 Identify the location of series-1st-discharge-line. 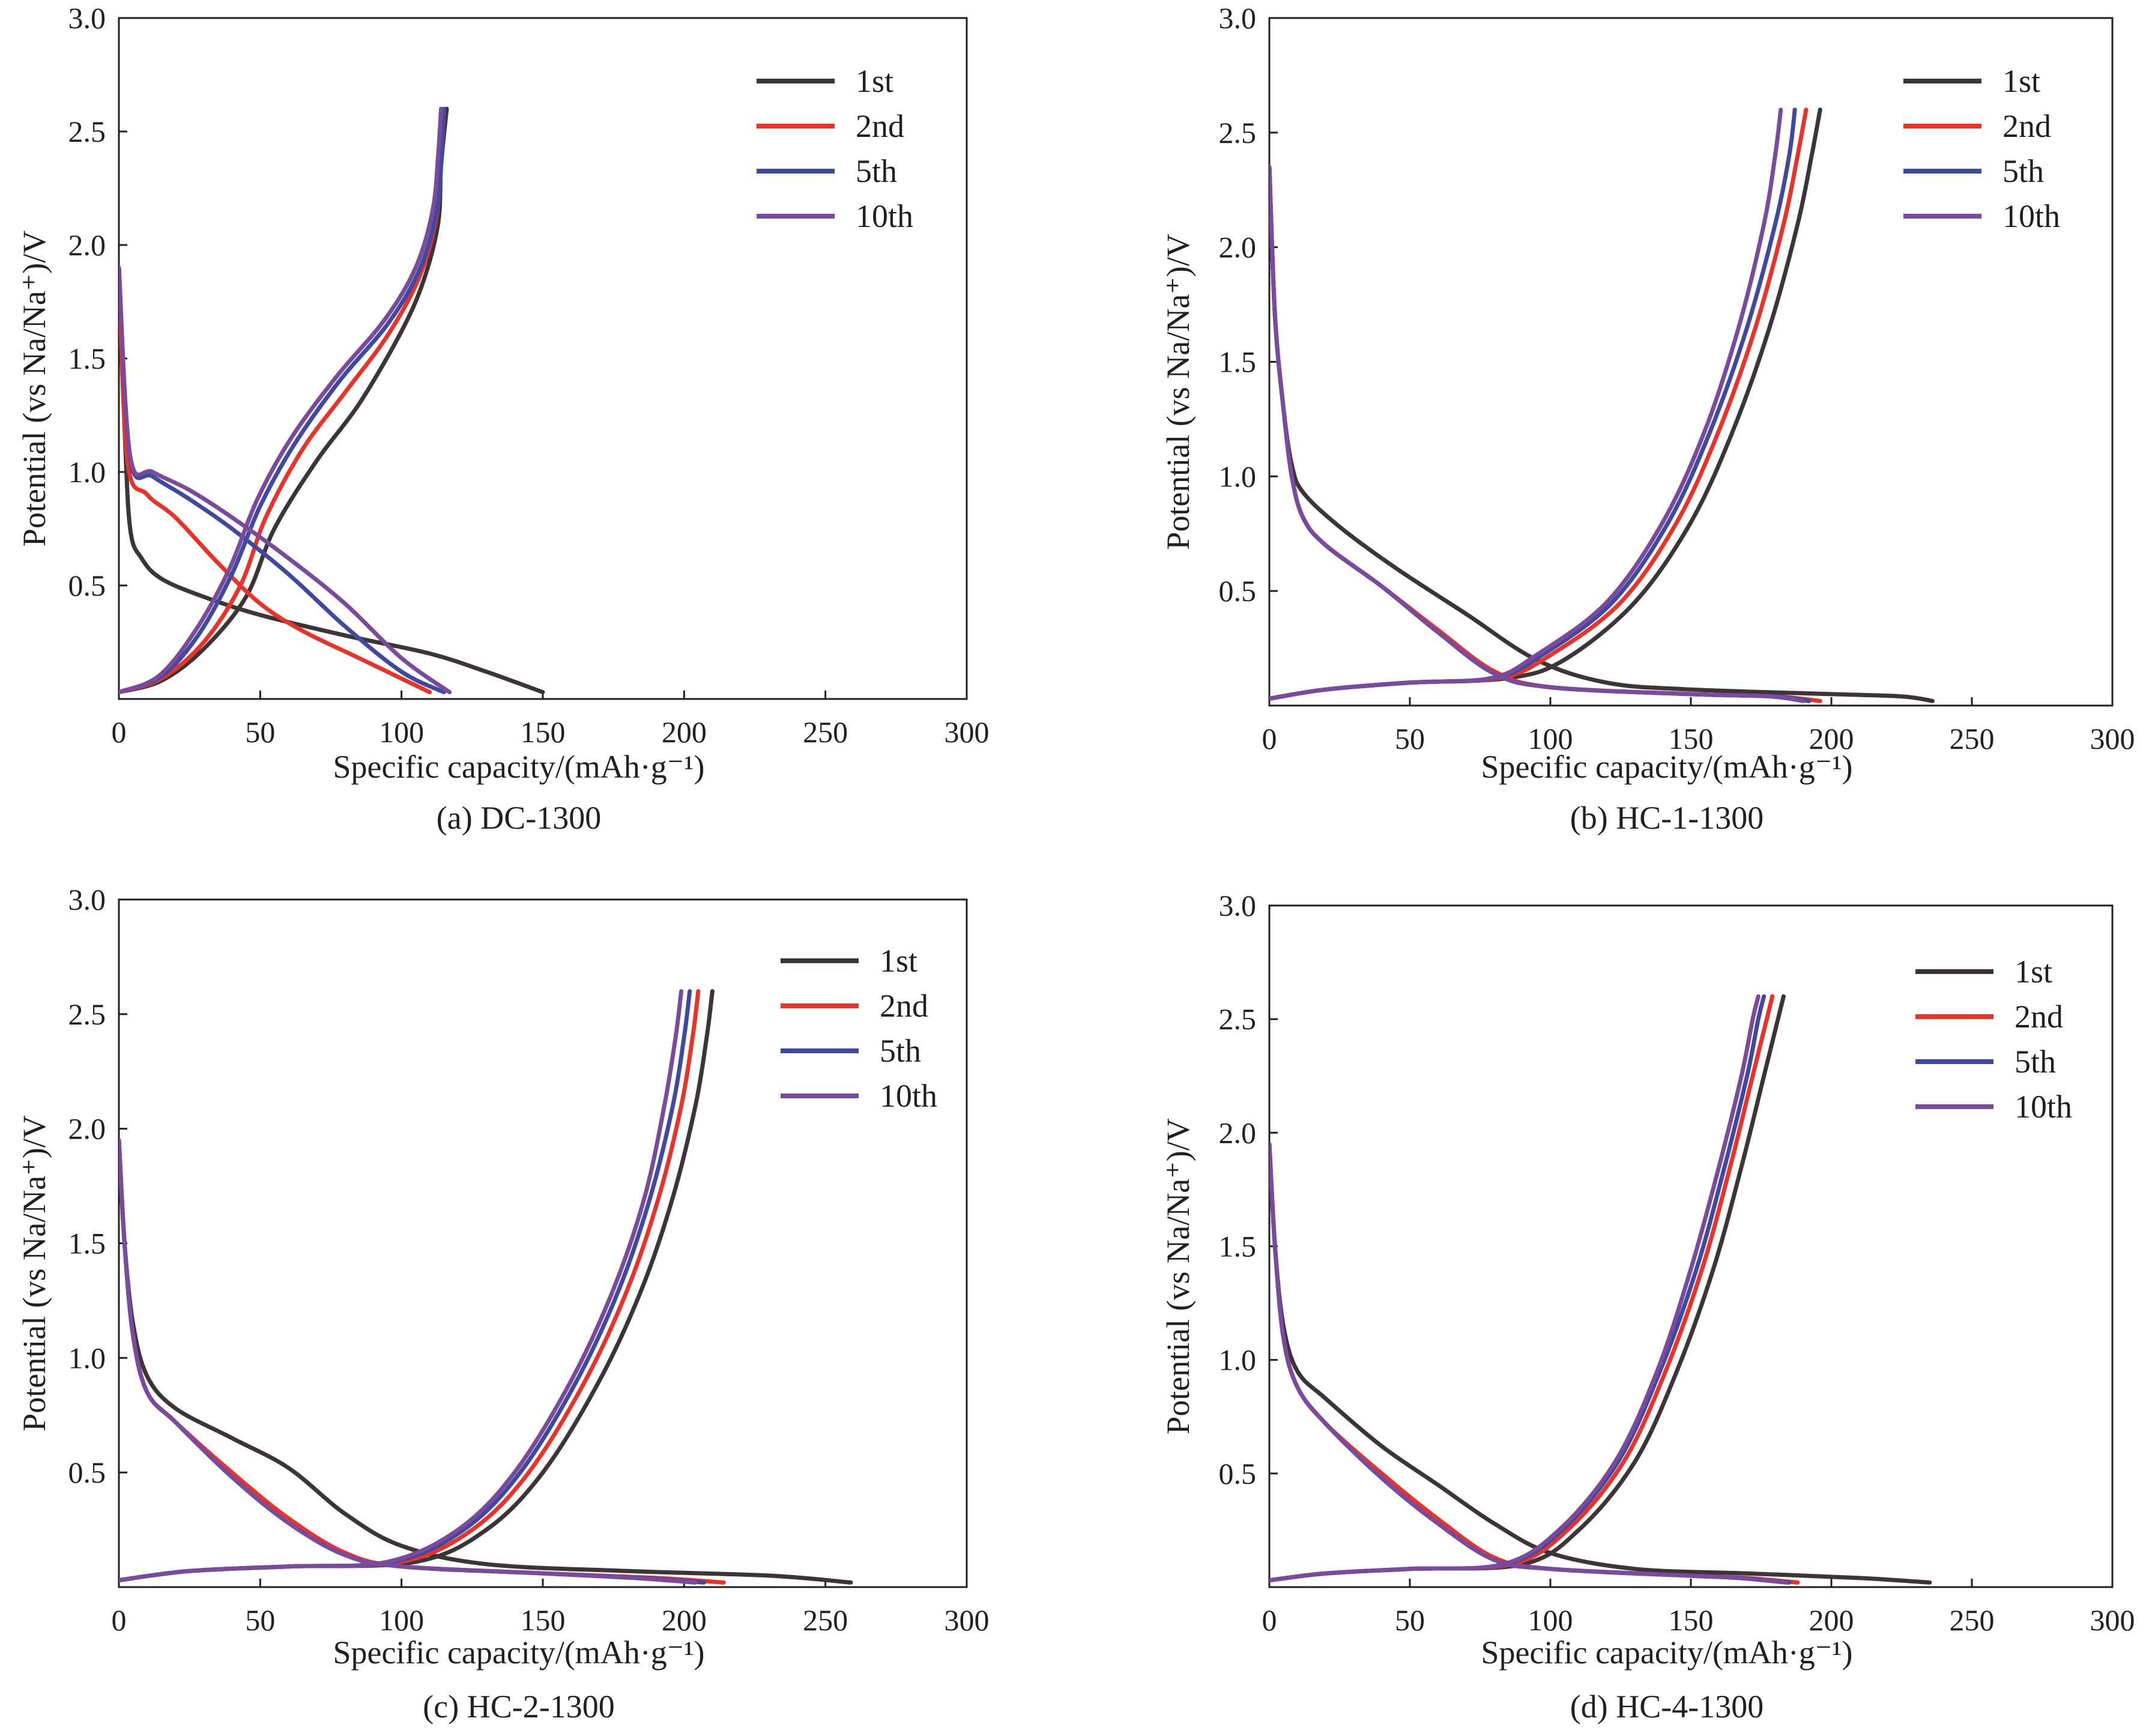
(1601, 1364).